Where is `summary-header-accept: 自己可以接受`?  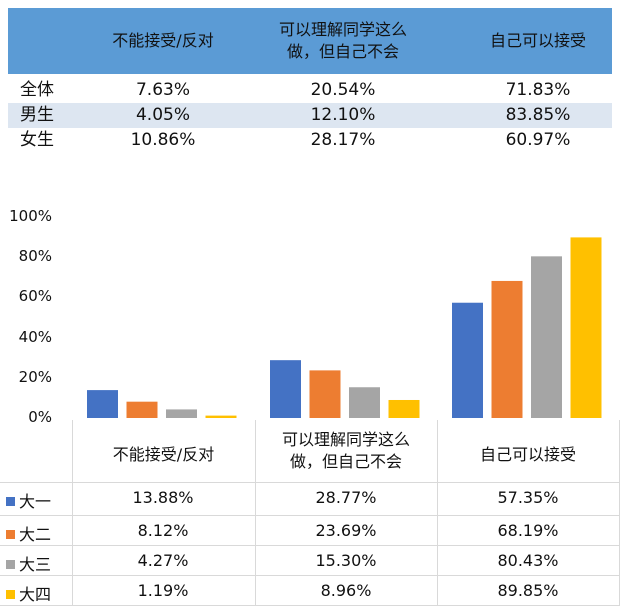
summary-header-accept: 自己可以接受 is located at coordinates (537, 40).